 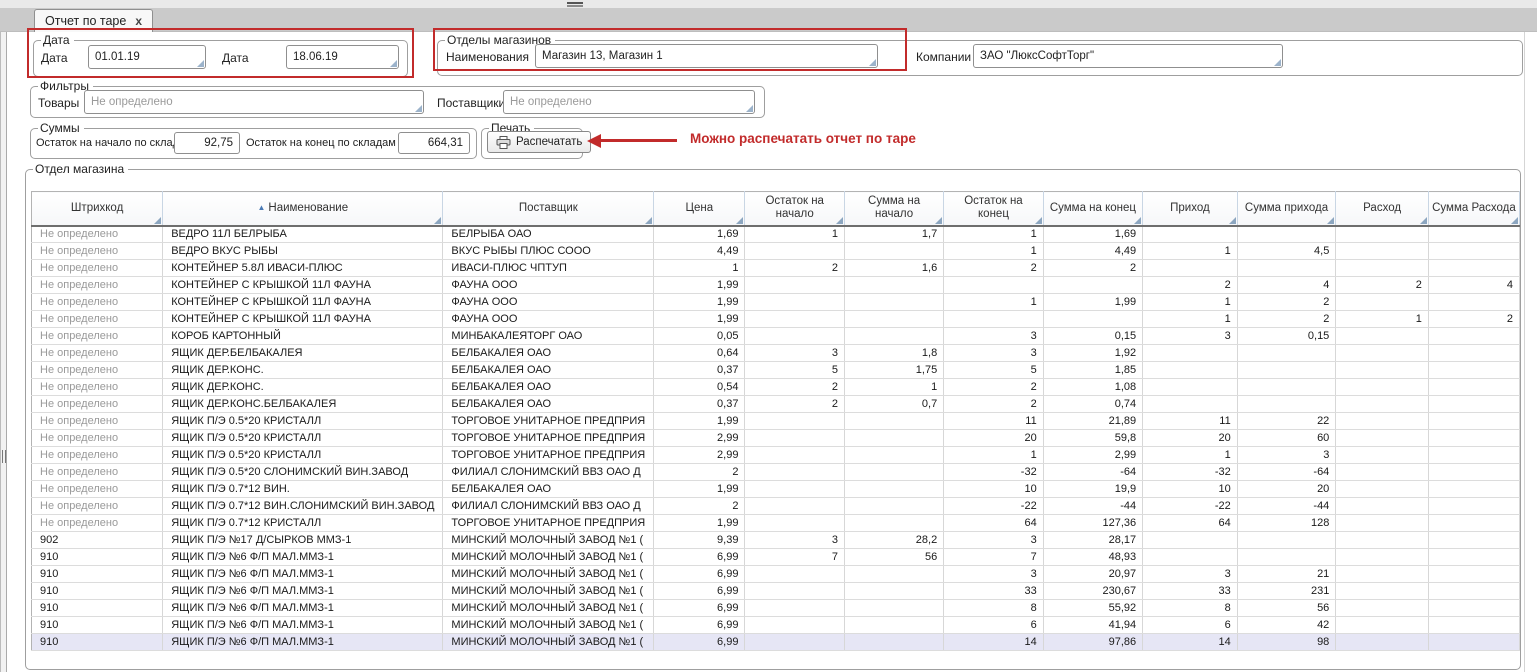 What do you see at coordinates (894, 209) in the screenshot?
I see `column-header-6: Сумма на начало` at bounding box center [894, 209].